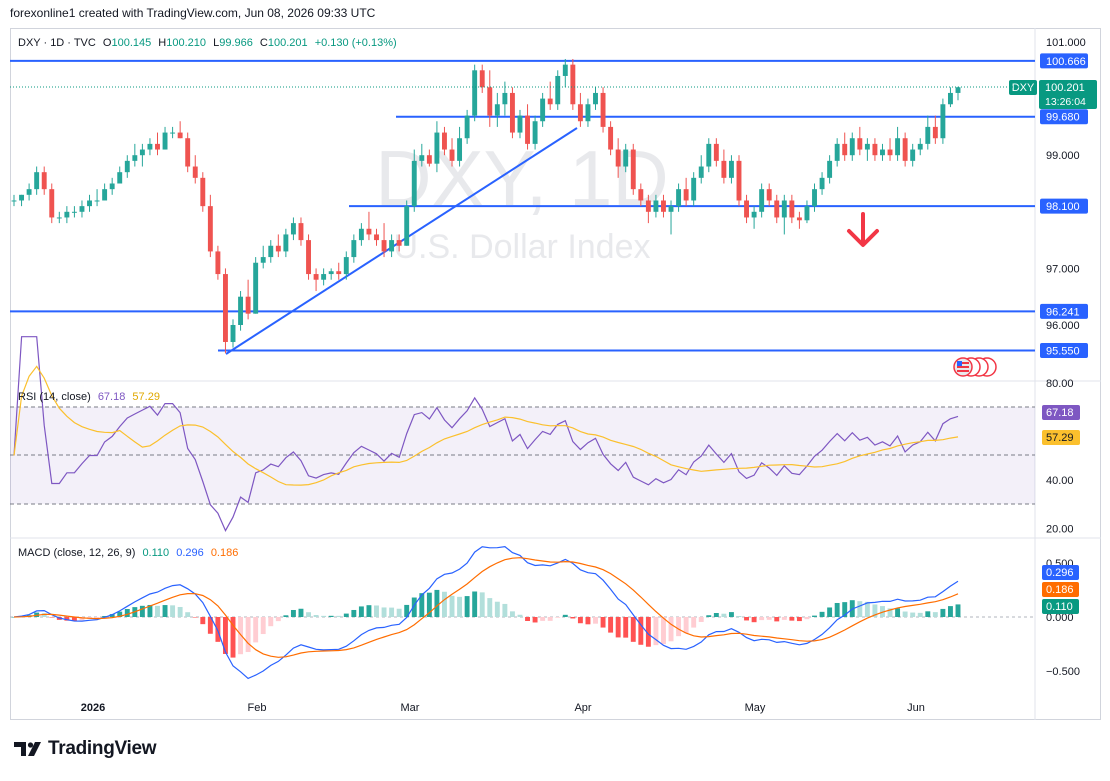 Image resolution: width=1110 pixels, height=781 pixels. Describe the element at coordinates (186, 43) in the screenshot. I see `legend-high: 100.210` at that location.